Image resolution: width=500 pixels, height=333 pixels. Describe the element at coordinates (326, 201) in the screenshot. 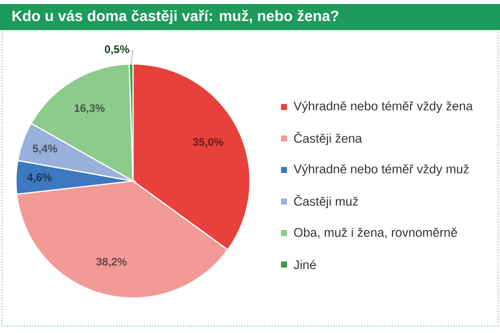

I see `legend-label: Častěji muž` at that location.